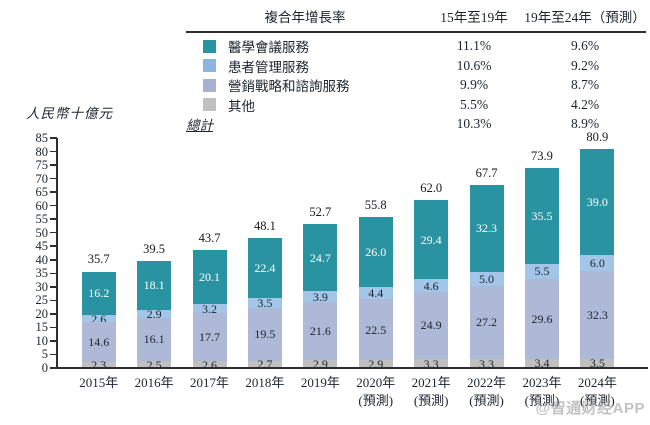 This screenshot has height=425, width=650. What do you see at coordinates (98, 342) in the screenshot?
I see `bar-segment-營銷戰略和諮詢服務: 14.6` at bounding box center [98, 342].